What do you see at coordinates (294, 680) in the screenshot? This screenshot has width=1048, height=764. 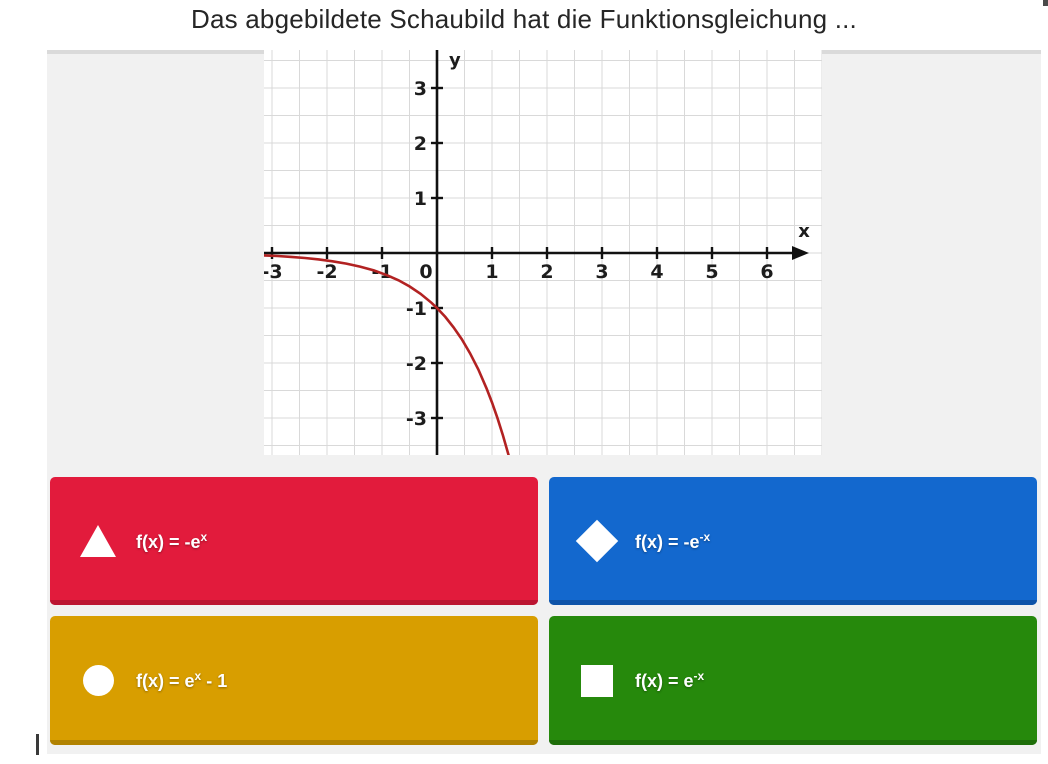 I see `answer-card-yellow: f(x) = ex - 1` at bounding box center [294, 680].